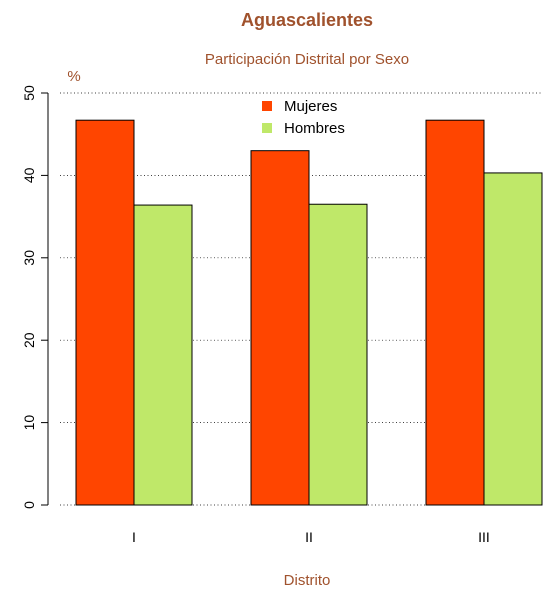 The width and height of the screenshot is (549, 591). What do you see at coordinates (303, 117) in the screenshot?
I see `legend: Mujeres Hombres` at bounding box center [303, 117].